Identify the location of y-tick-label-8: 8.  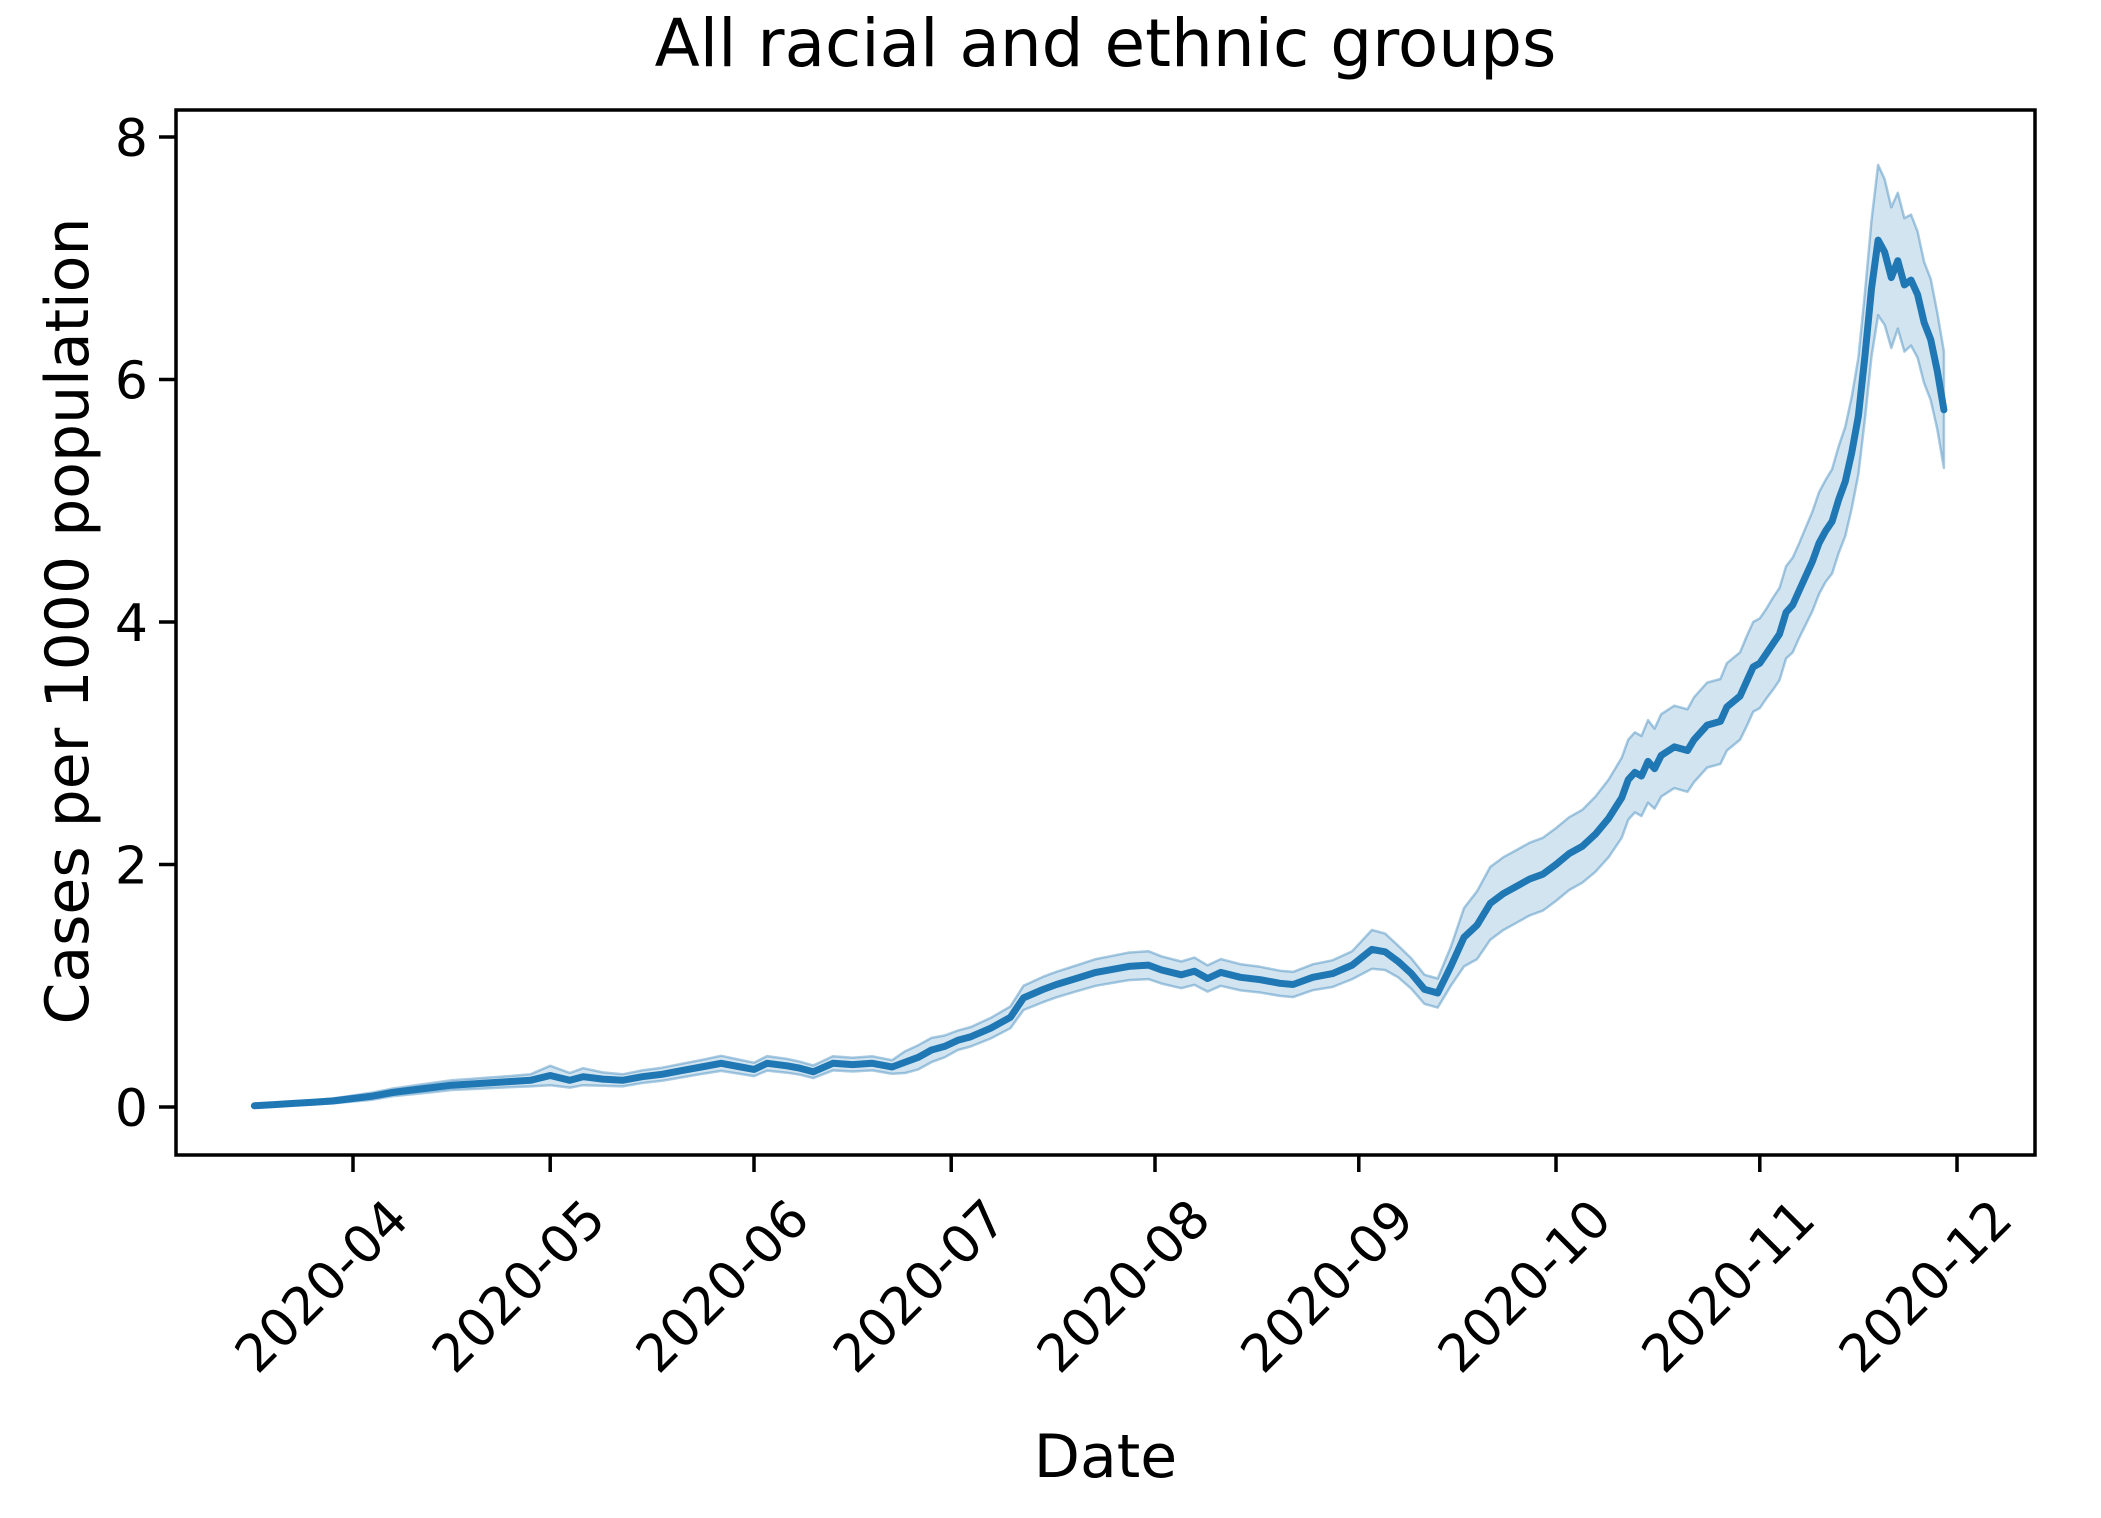
(131, 139).